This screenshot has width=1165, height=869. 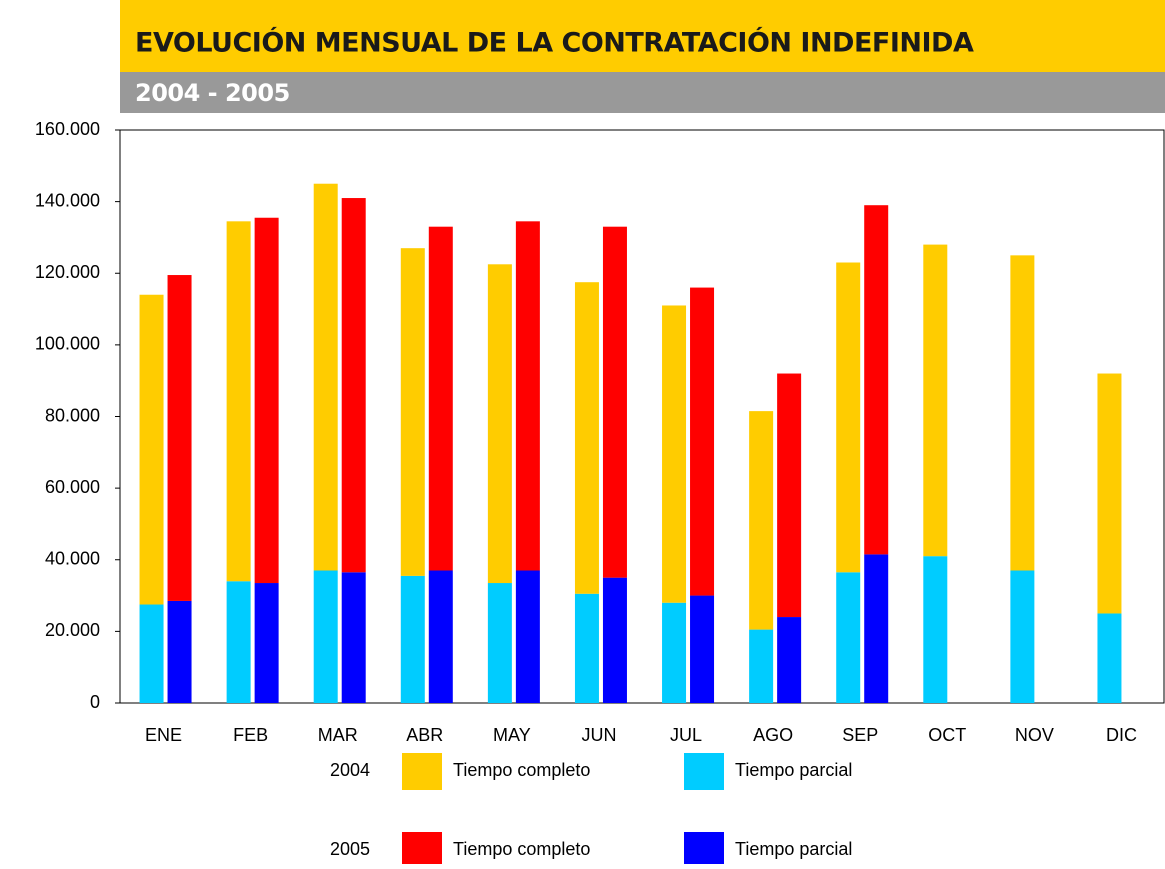 I want to click on x-tick-label: MAR, so click(x=338, y=735).